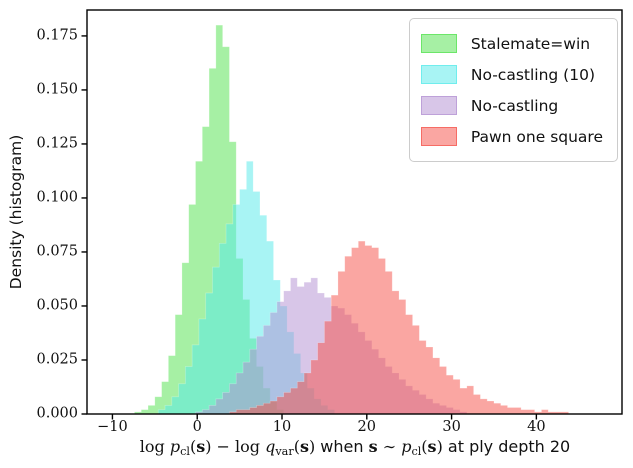 Image resolution: width=633 pixels, height=468 pixels. What do you see at coordinates (57, 143) in the screenshot?
I see `y-tick-label: 0.125` at bounding box center [57, 143].